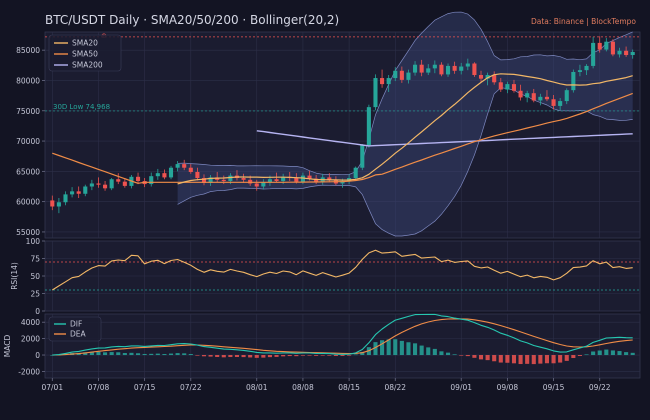 The width and height of the screenshot is (650, 420). I want to click on price-legend-box, so click(85, 53).